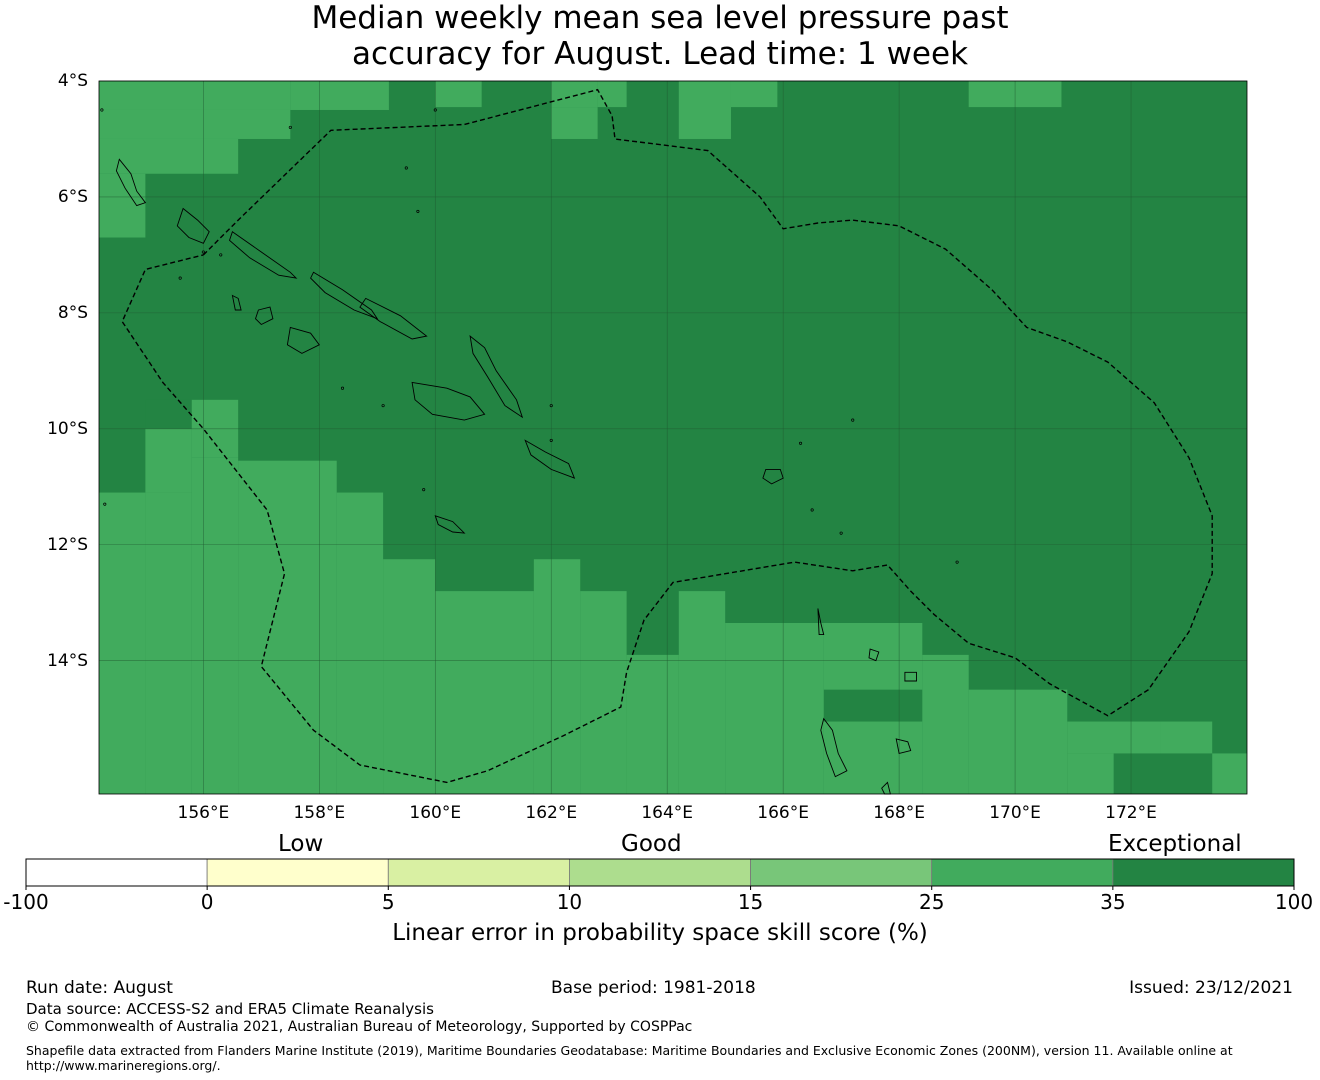  I want to click on colorbar-tick-label: 35, so click(1113, 902).